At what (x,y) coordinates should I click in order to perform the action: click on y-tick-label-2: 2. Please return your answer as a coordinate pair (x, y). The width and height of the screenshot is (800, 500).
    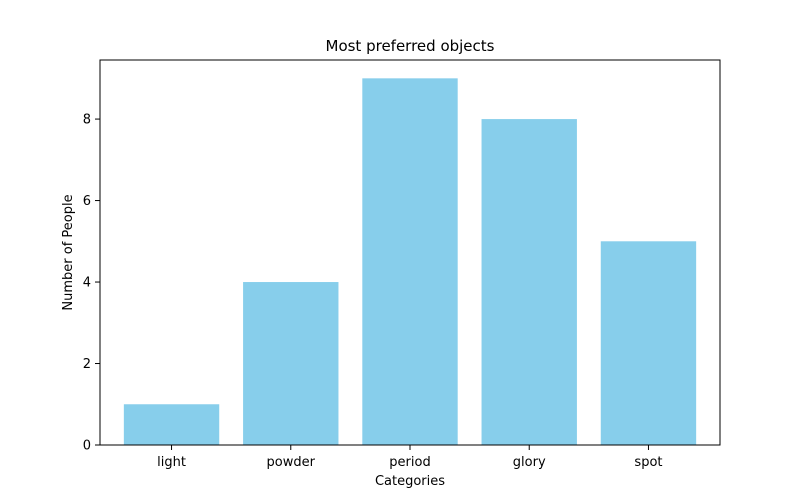
    Looking at the image, I should click on (87, 364).